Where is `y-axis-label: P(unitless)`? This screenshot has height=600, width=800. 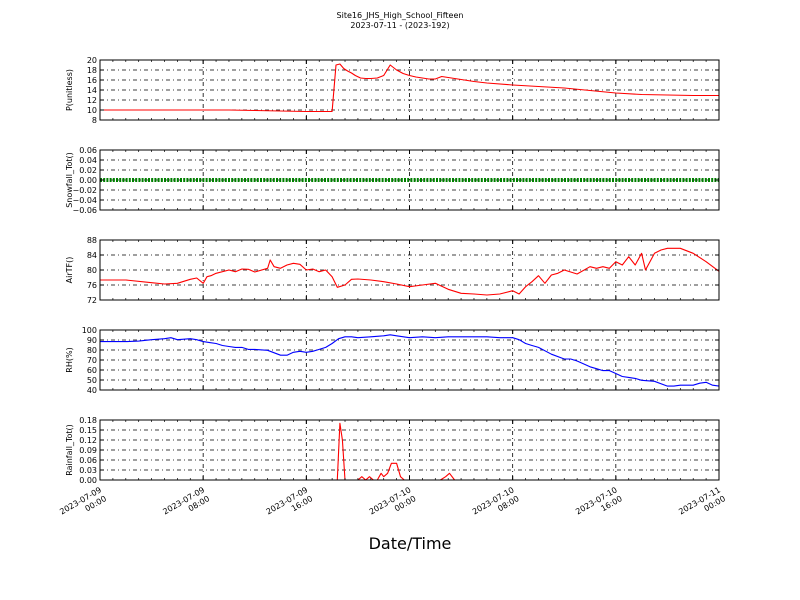
y-axis-label: P(unitless) is located at coordinates (69, 90).